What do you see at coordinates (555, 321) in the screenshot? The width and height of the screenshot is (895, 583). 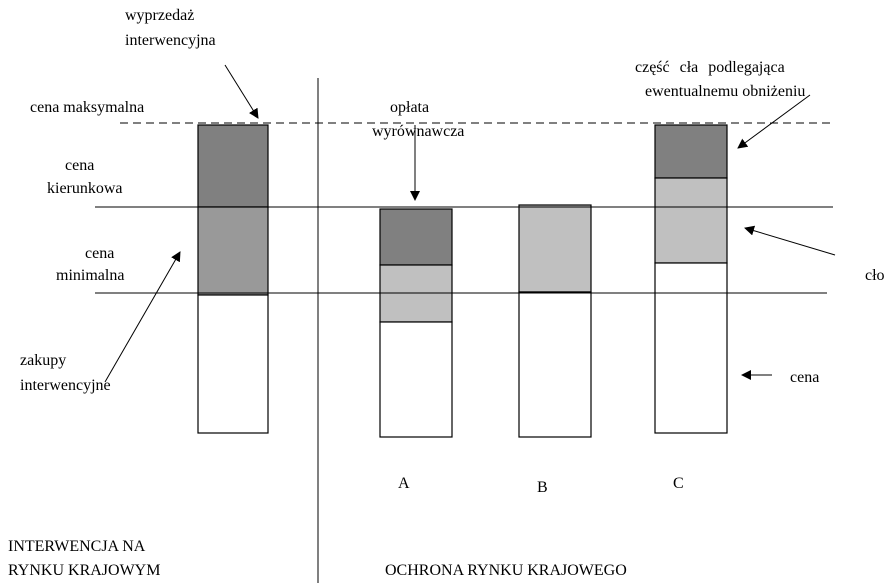 I see `bar-b` at bounding box center [555, 321].